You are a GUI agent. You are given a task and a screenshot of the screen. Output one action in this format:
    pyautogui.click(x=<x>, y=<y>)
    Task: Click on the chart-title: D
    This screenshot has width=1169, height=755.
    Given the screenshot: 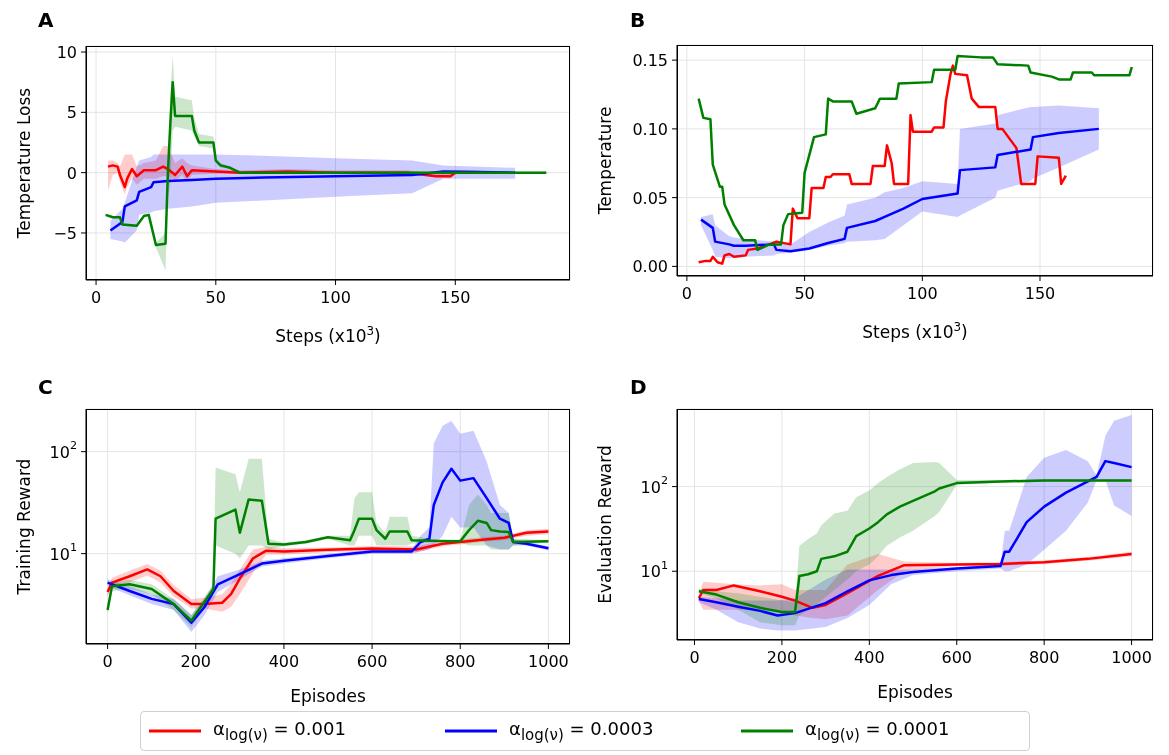 What is the action you would take?
    pyautogui.click(x=638, y=387)
    